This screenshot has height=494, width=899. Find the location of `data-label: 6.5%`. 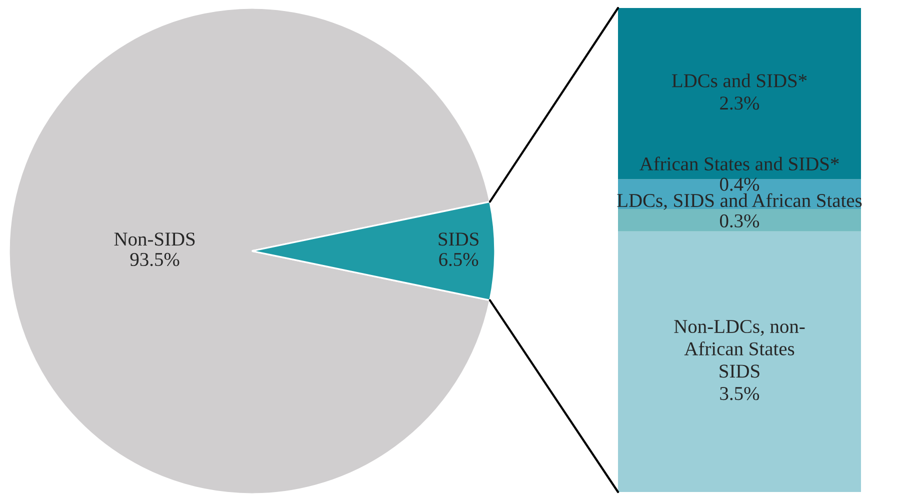

data-label: 6.5% is located at coordinates (458, 259).